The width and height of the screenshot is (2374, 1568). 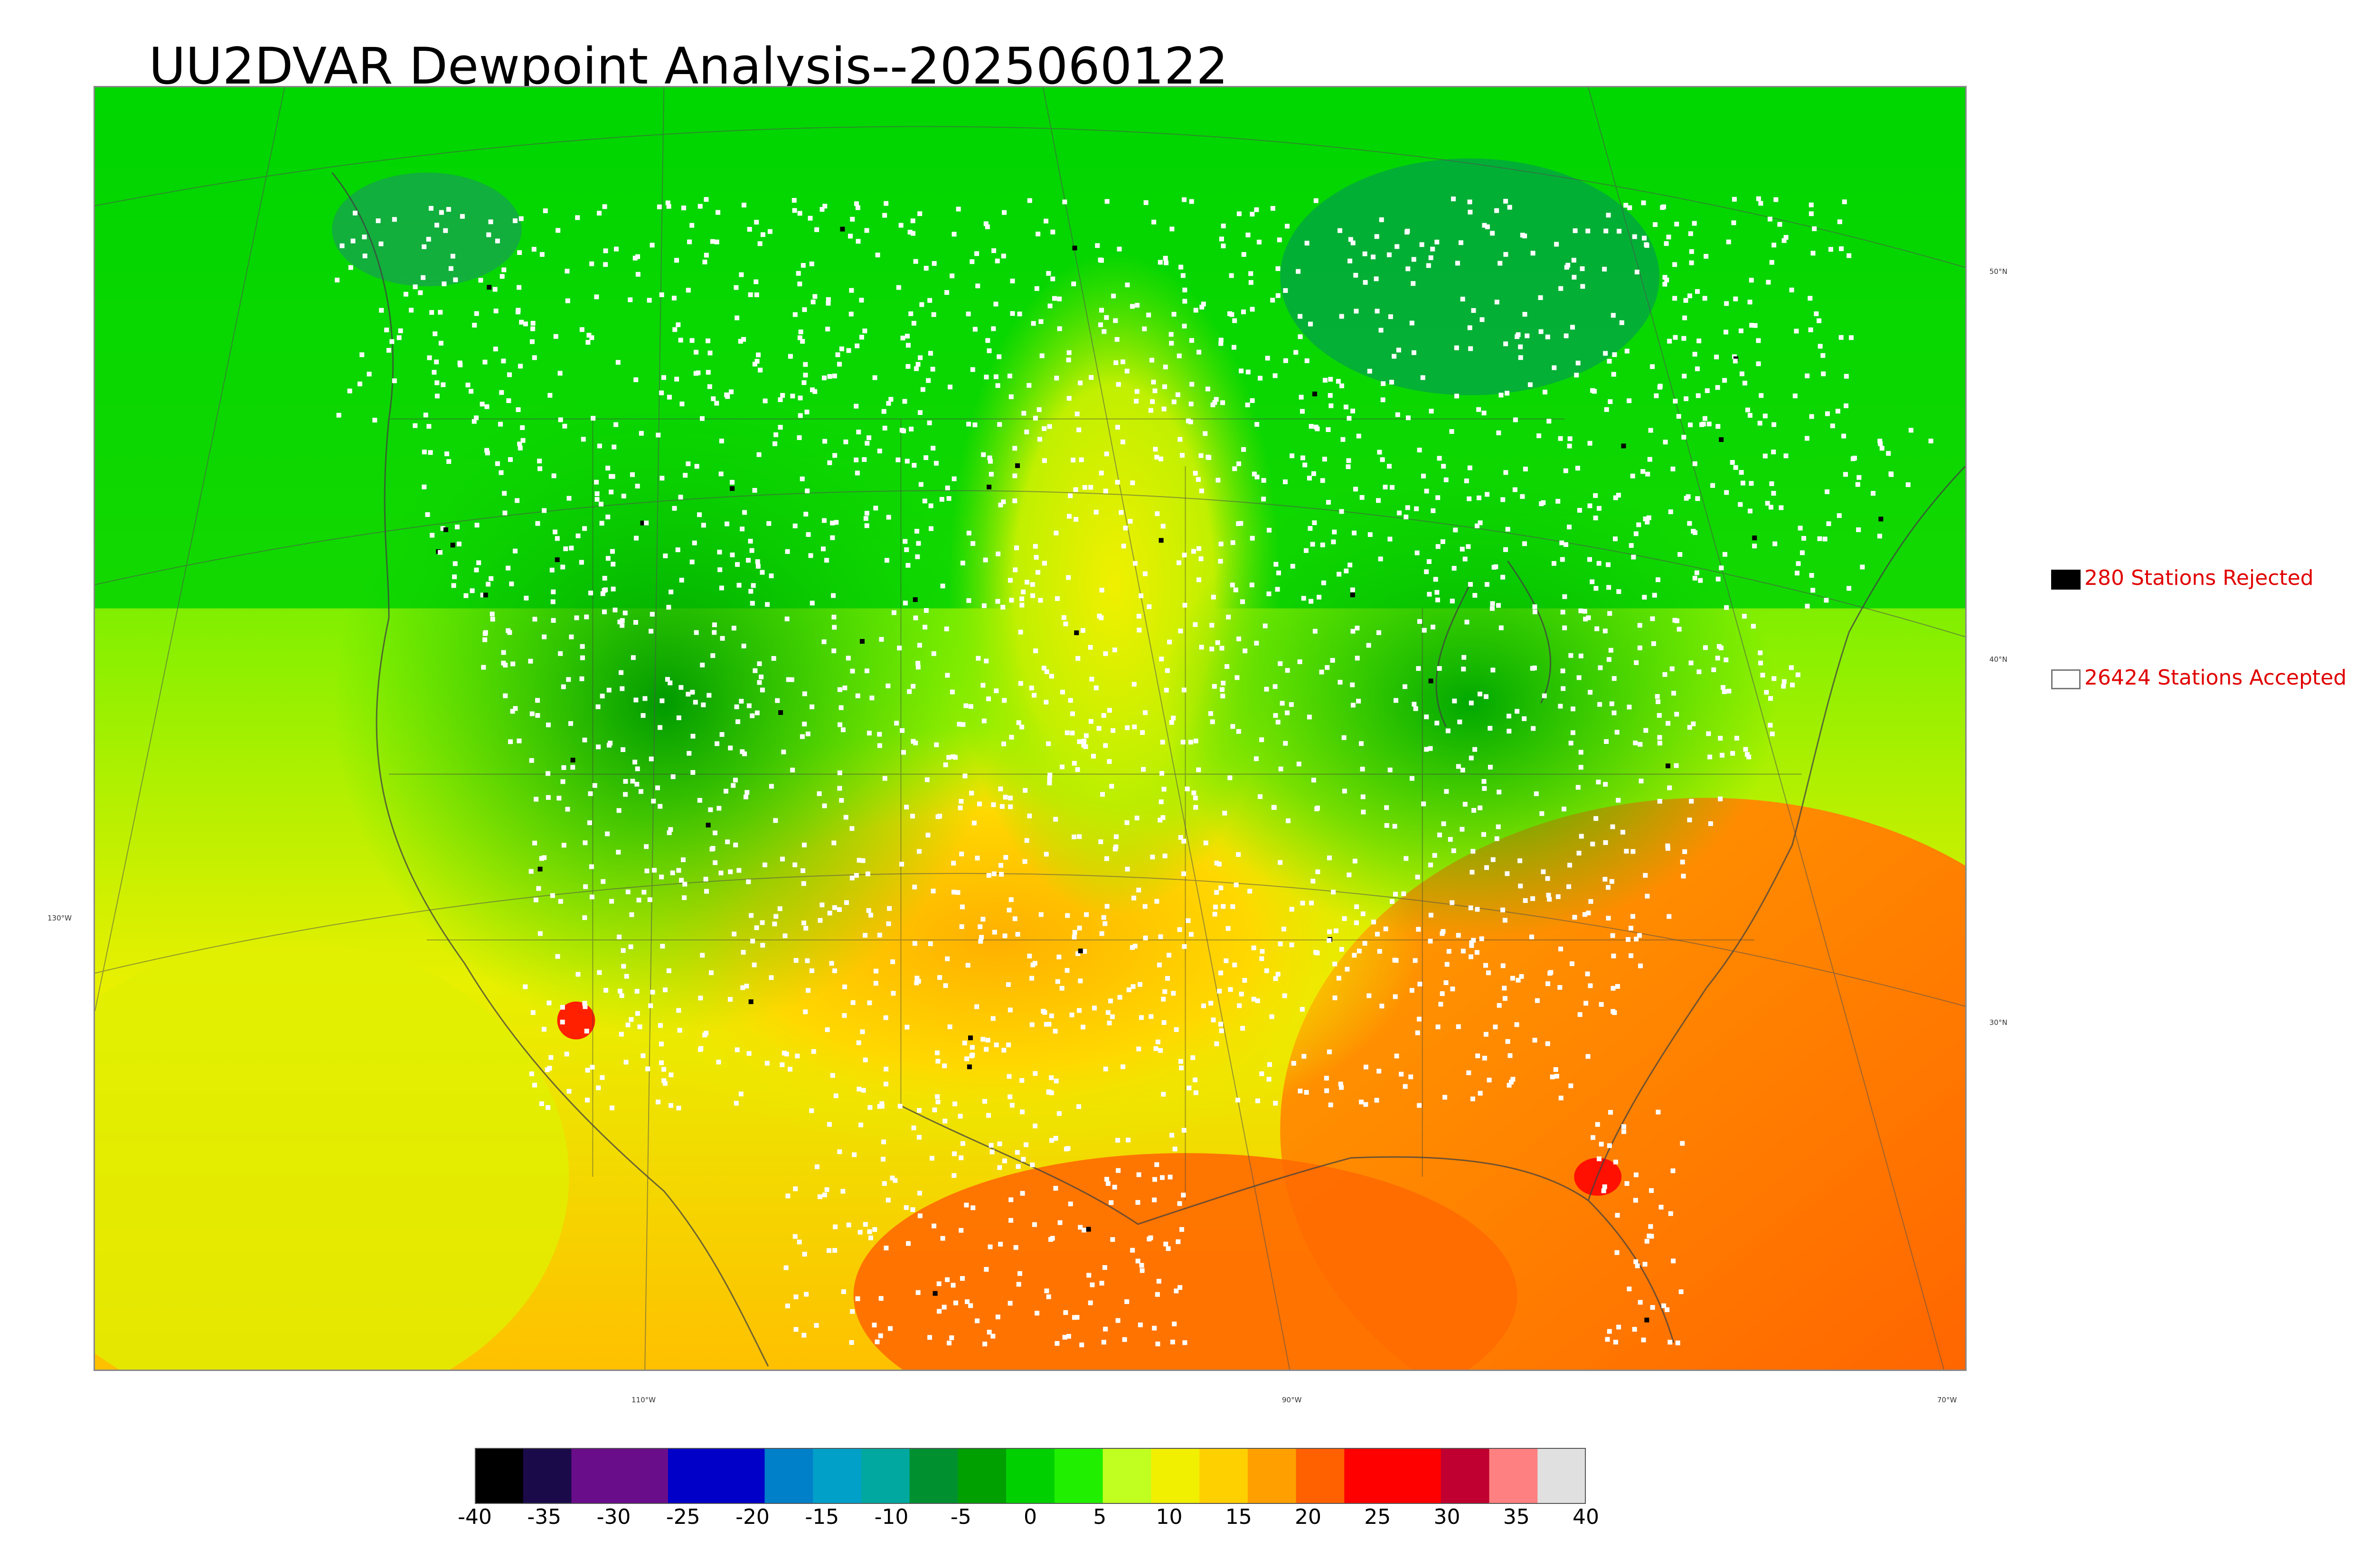 I want to click on colorbar-tick-label: -30, so click(x=613, y=1517).